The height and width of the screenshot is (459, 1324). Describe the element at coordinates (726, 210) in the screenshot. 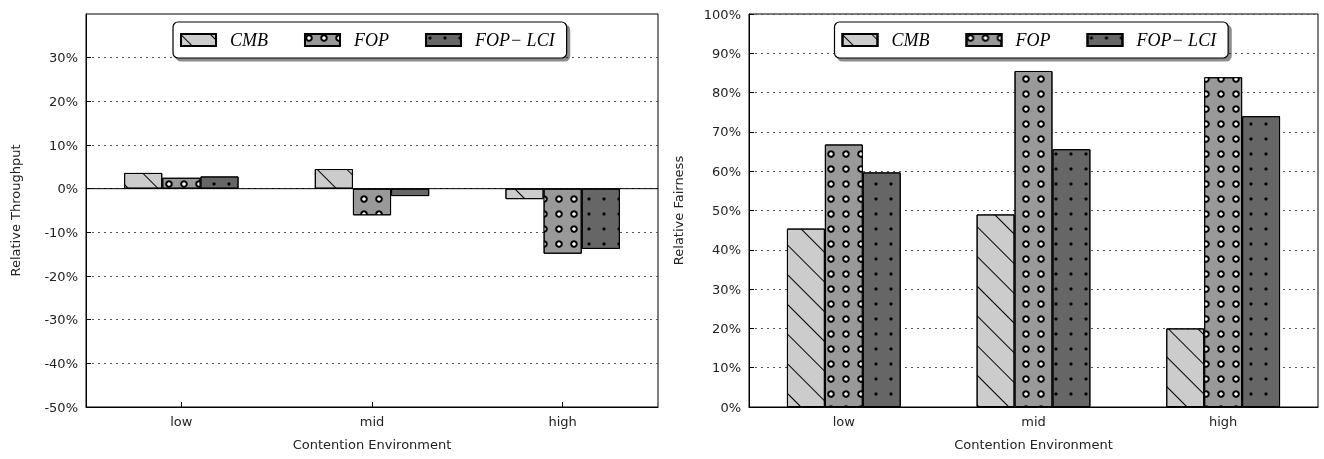

I see `y-tick-label: 50%` at that location.